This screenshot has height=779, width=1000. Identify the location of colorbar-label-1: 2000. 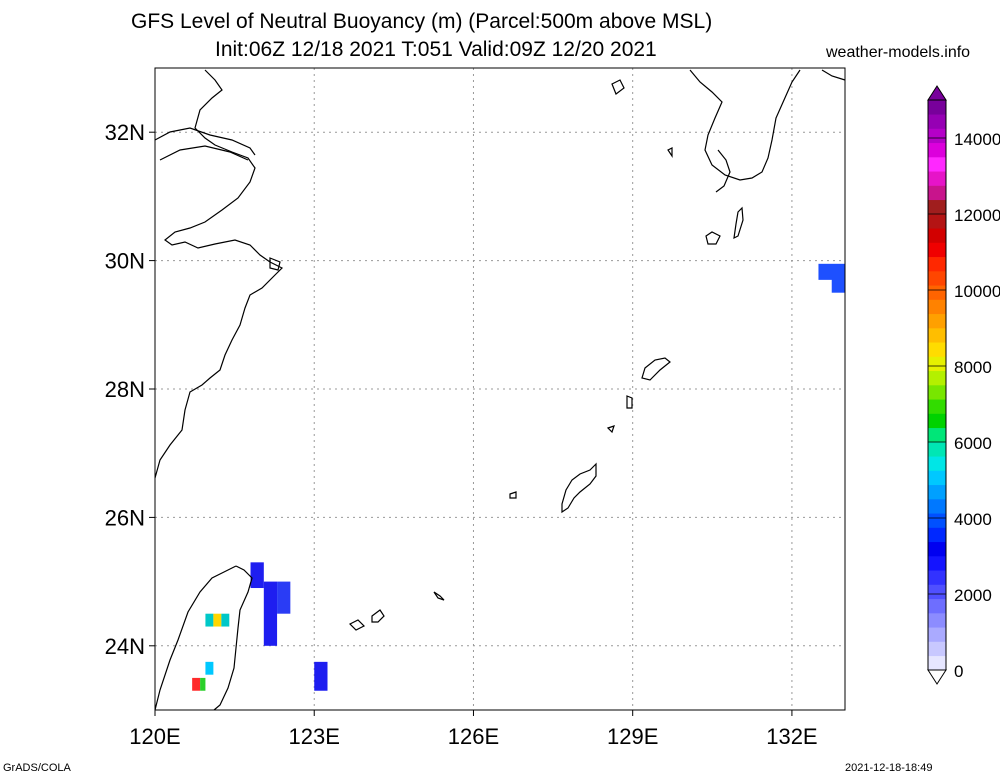
(973, 595).